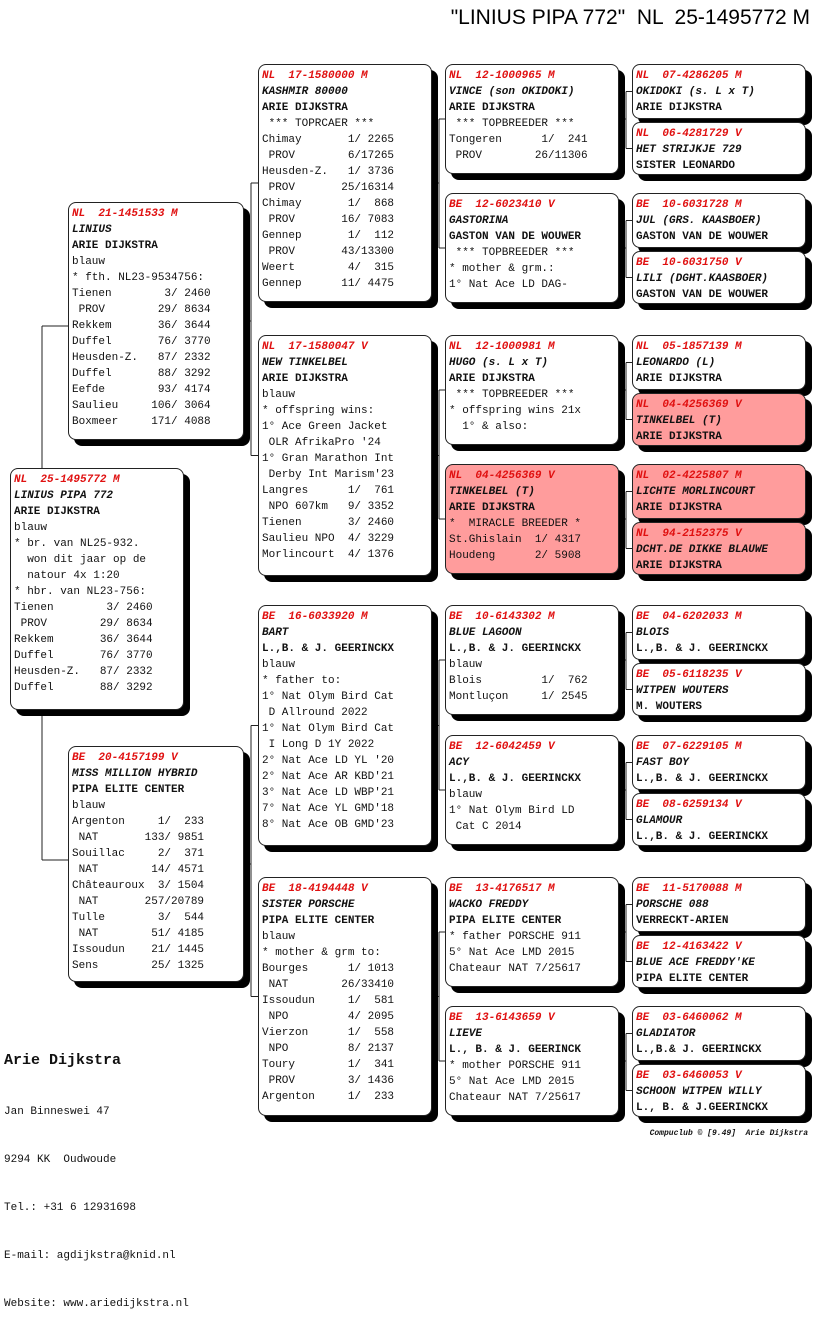  What do you see at coordinates (328, 252) in the screenshot?
I see `info-line: PROV 43/13300` at bounding box center [328, 252].